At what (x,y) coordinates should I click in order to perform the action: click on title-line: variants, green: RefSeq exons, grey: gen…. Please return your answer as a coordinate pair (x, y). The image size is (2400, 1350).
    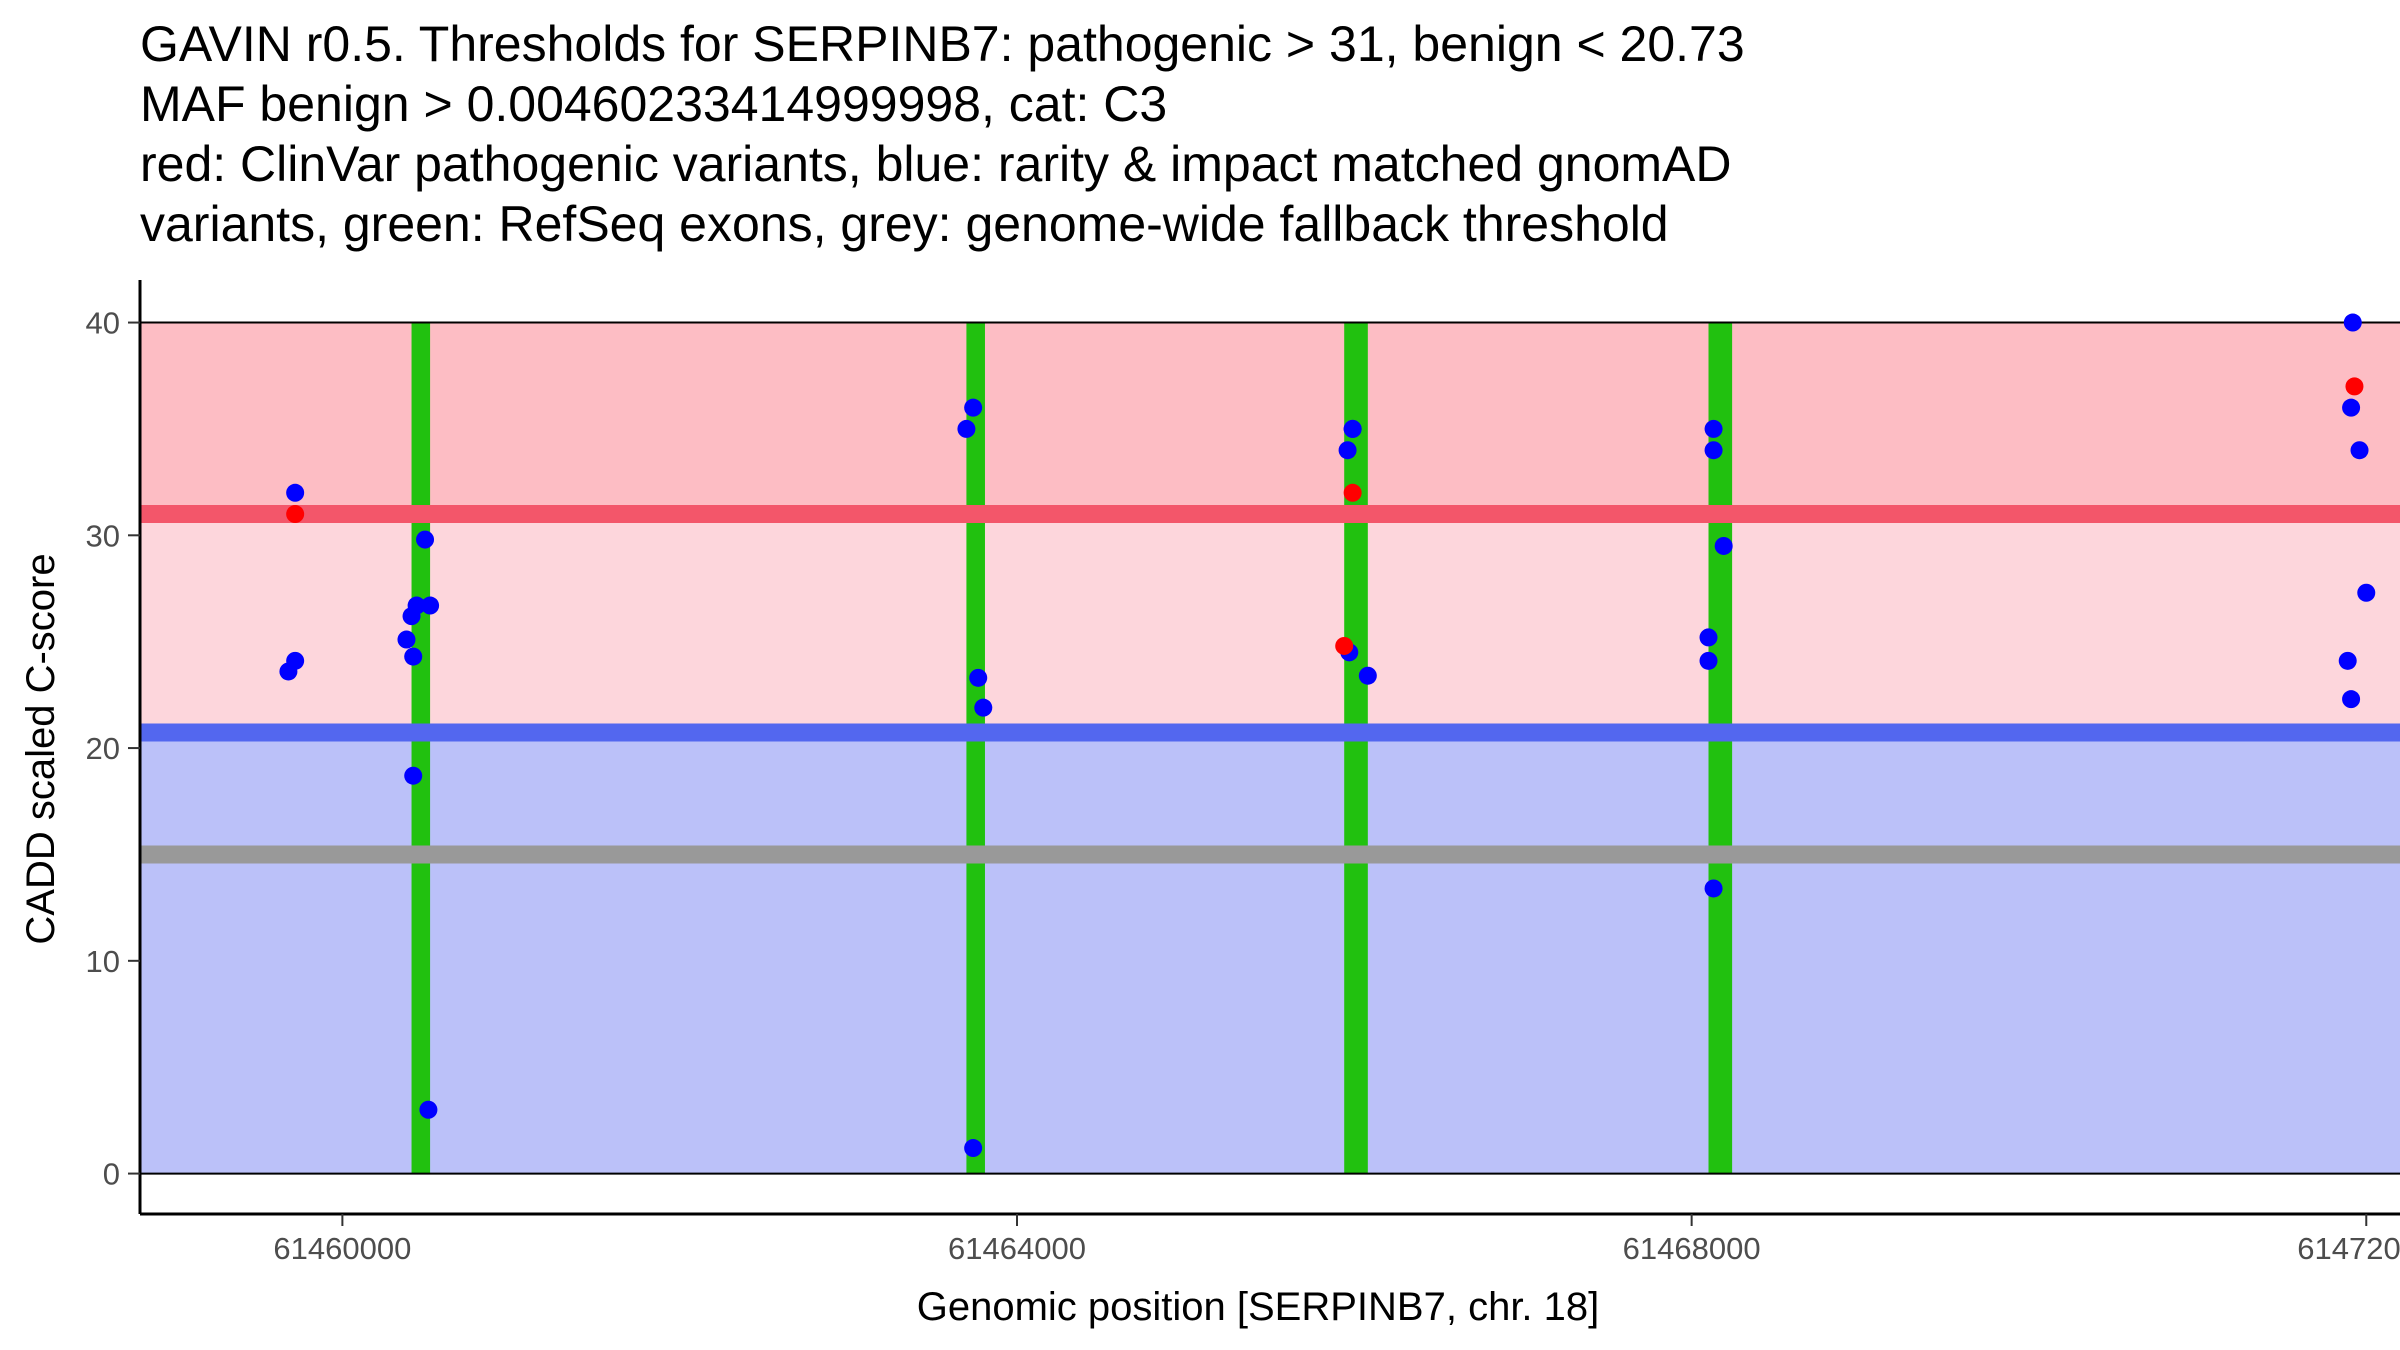
    Looking at the image, I should click on (904, 224).